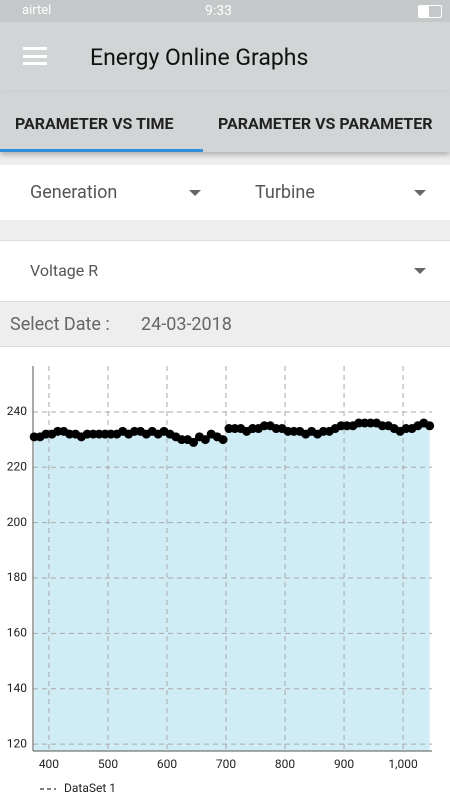  What do you see at coordinates (167, 764) in the screenshot?
I see `x-tick-label: 600` at bounding box center [167, 764].